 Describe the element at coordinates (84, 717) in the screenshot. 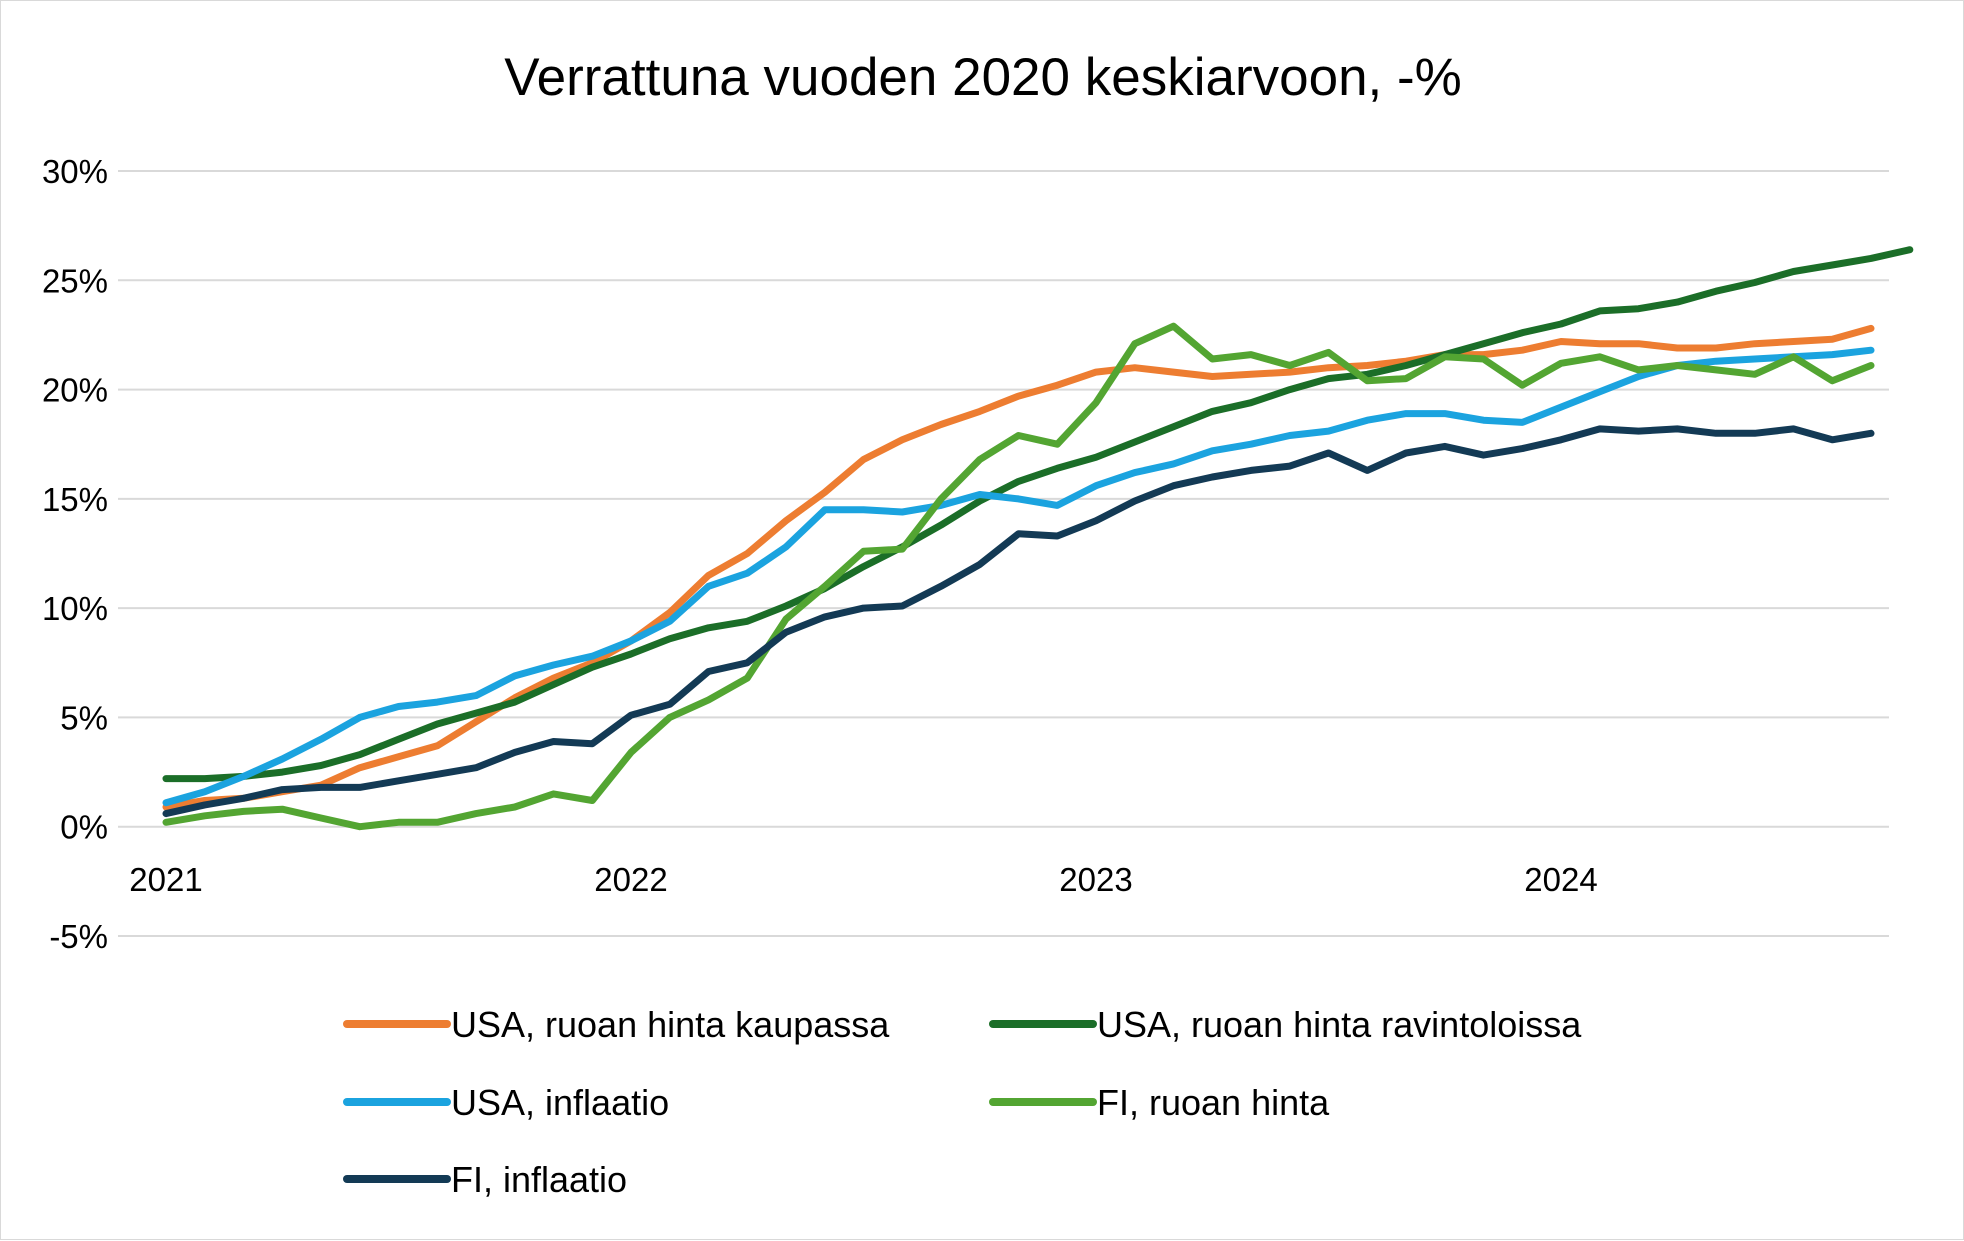

I see `y-tick-label: 5%` at that location.